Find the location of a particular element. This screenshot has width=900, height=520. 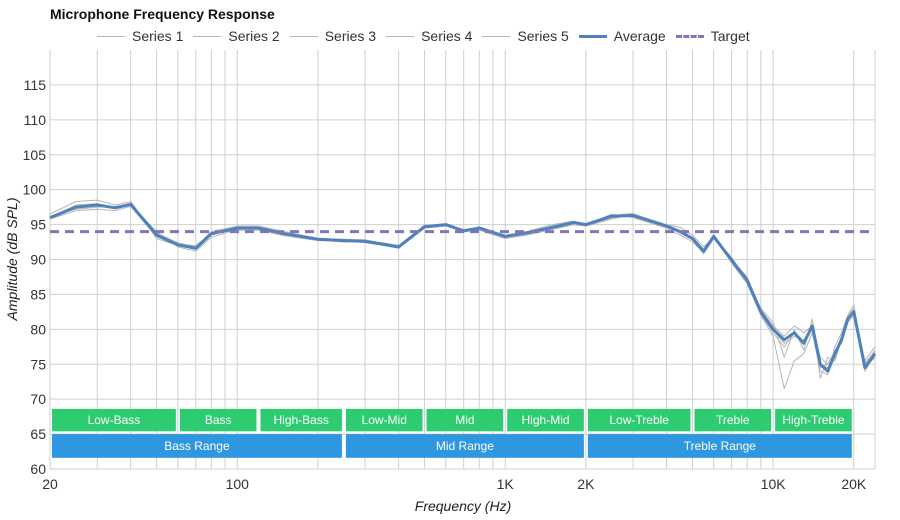

y-tick-label: 115 is located at coordinates (35, 85).